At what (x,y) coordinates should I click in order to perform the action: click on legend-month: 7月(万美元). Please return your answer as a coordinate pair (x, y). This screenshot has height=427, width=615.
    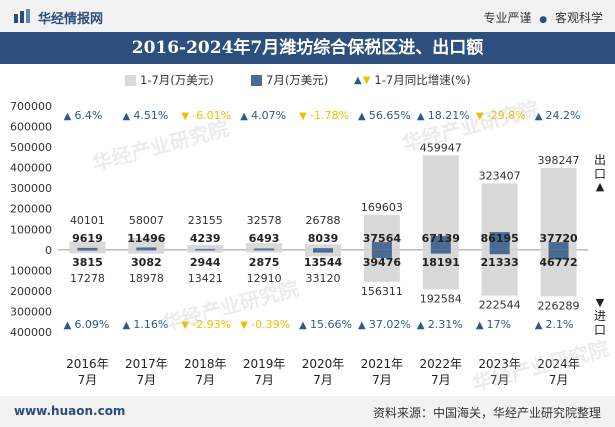
    Looking at the image, I should click on (289, 80).